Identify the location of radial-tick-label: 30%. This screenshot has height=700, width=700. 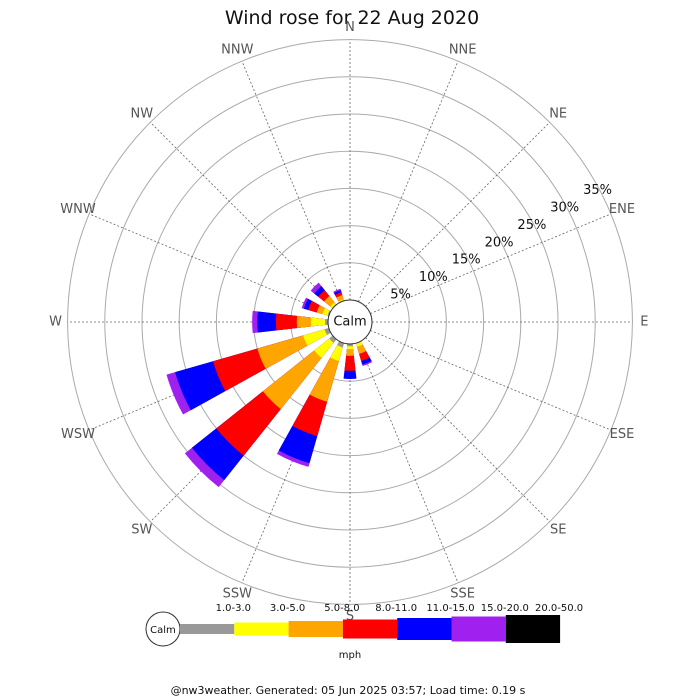
(564, 207).